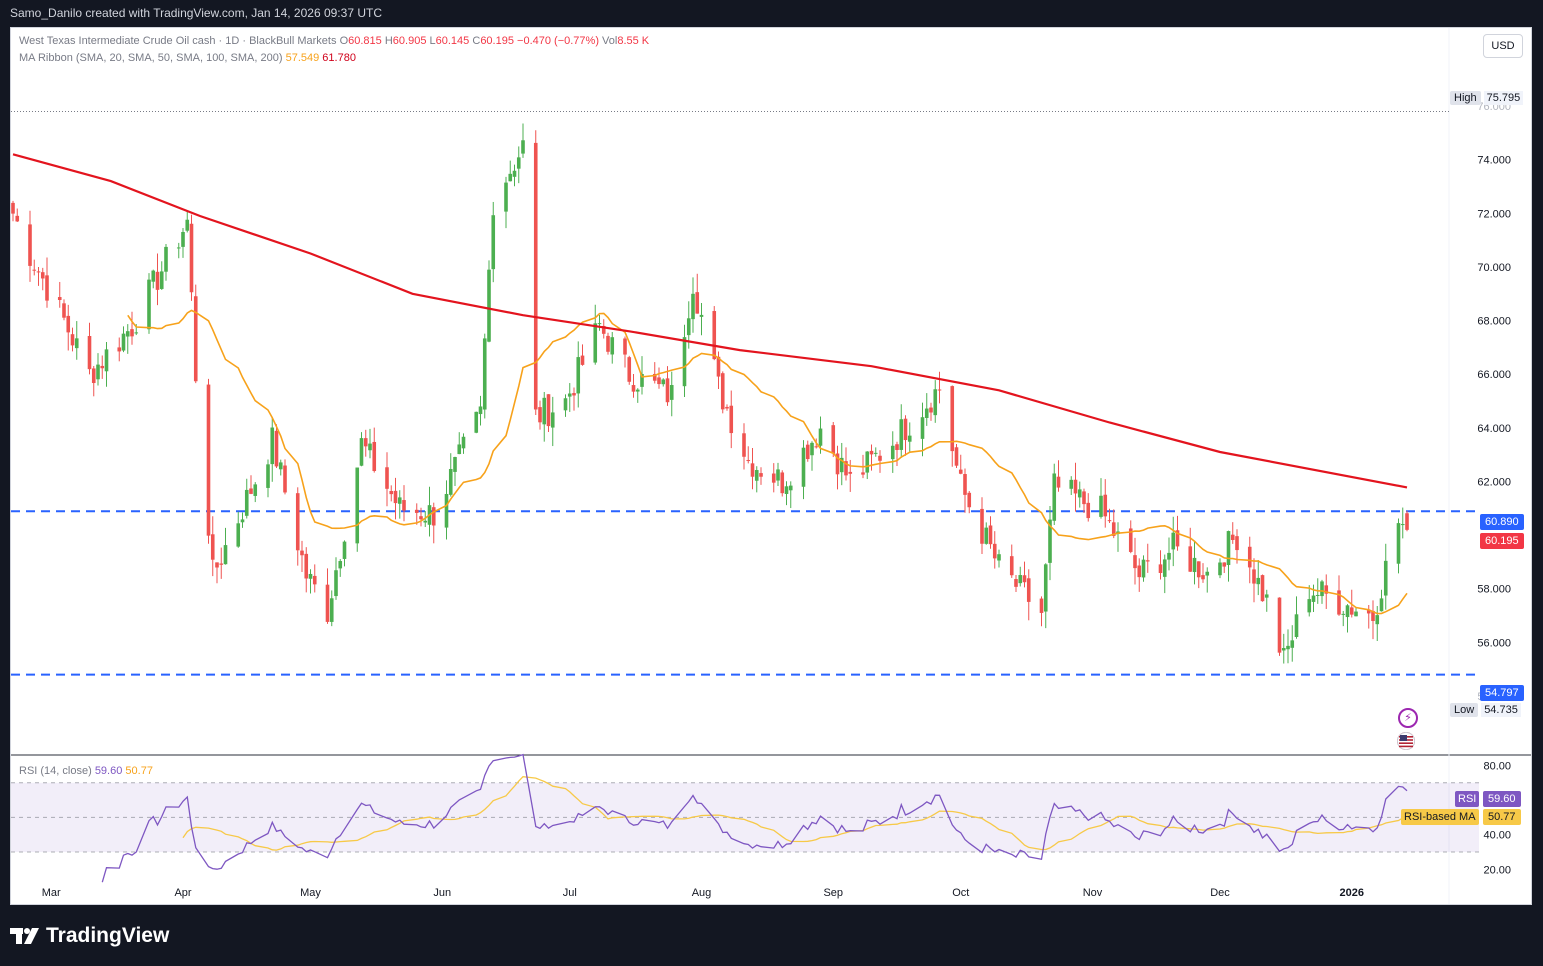 This screenshot has height=966, width=1543. What do you see at coordinates (795, 813) in the screenshot?
I see `rsi-ma-line` at bounding box center [795, 813].